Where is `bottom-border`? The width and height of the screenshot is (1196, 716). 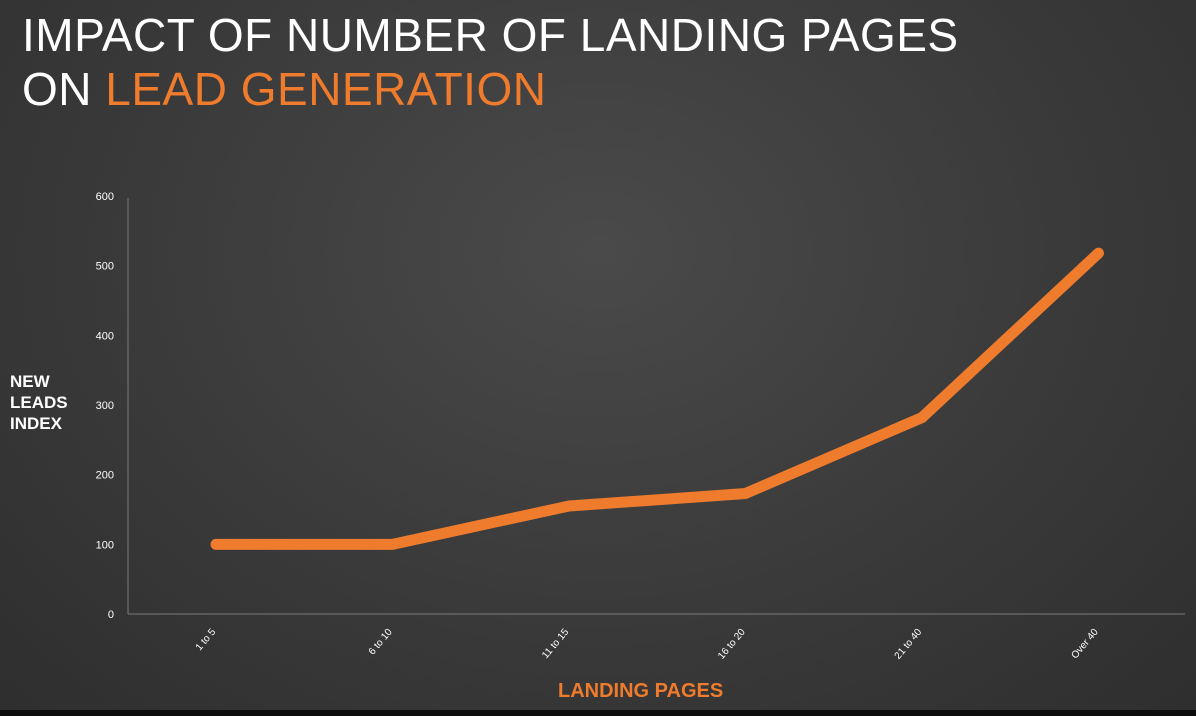
bottom-border is located at coordinates (598, 713).